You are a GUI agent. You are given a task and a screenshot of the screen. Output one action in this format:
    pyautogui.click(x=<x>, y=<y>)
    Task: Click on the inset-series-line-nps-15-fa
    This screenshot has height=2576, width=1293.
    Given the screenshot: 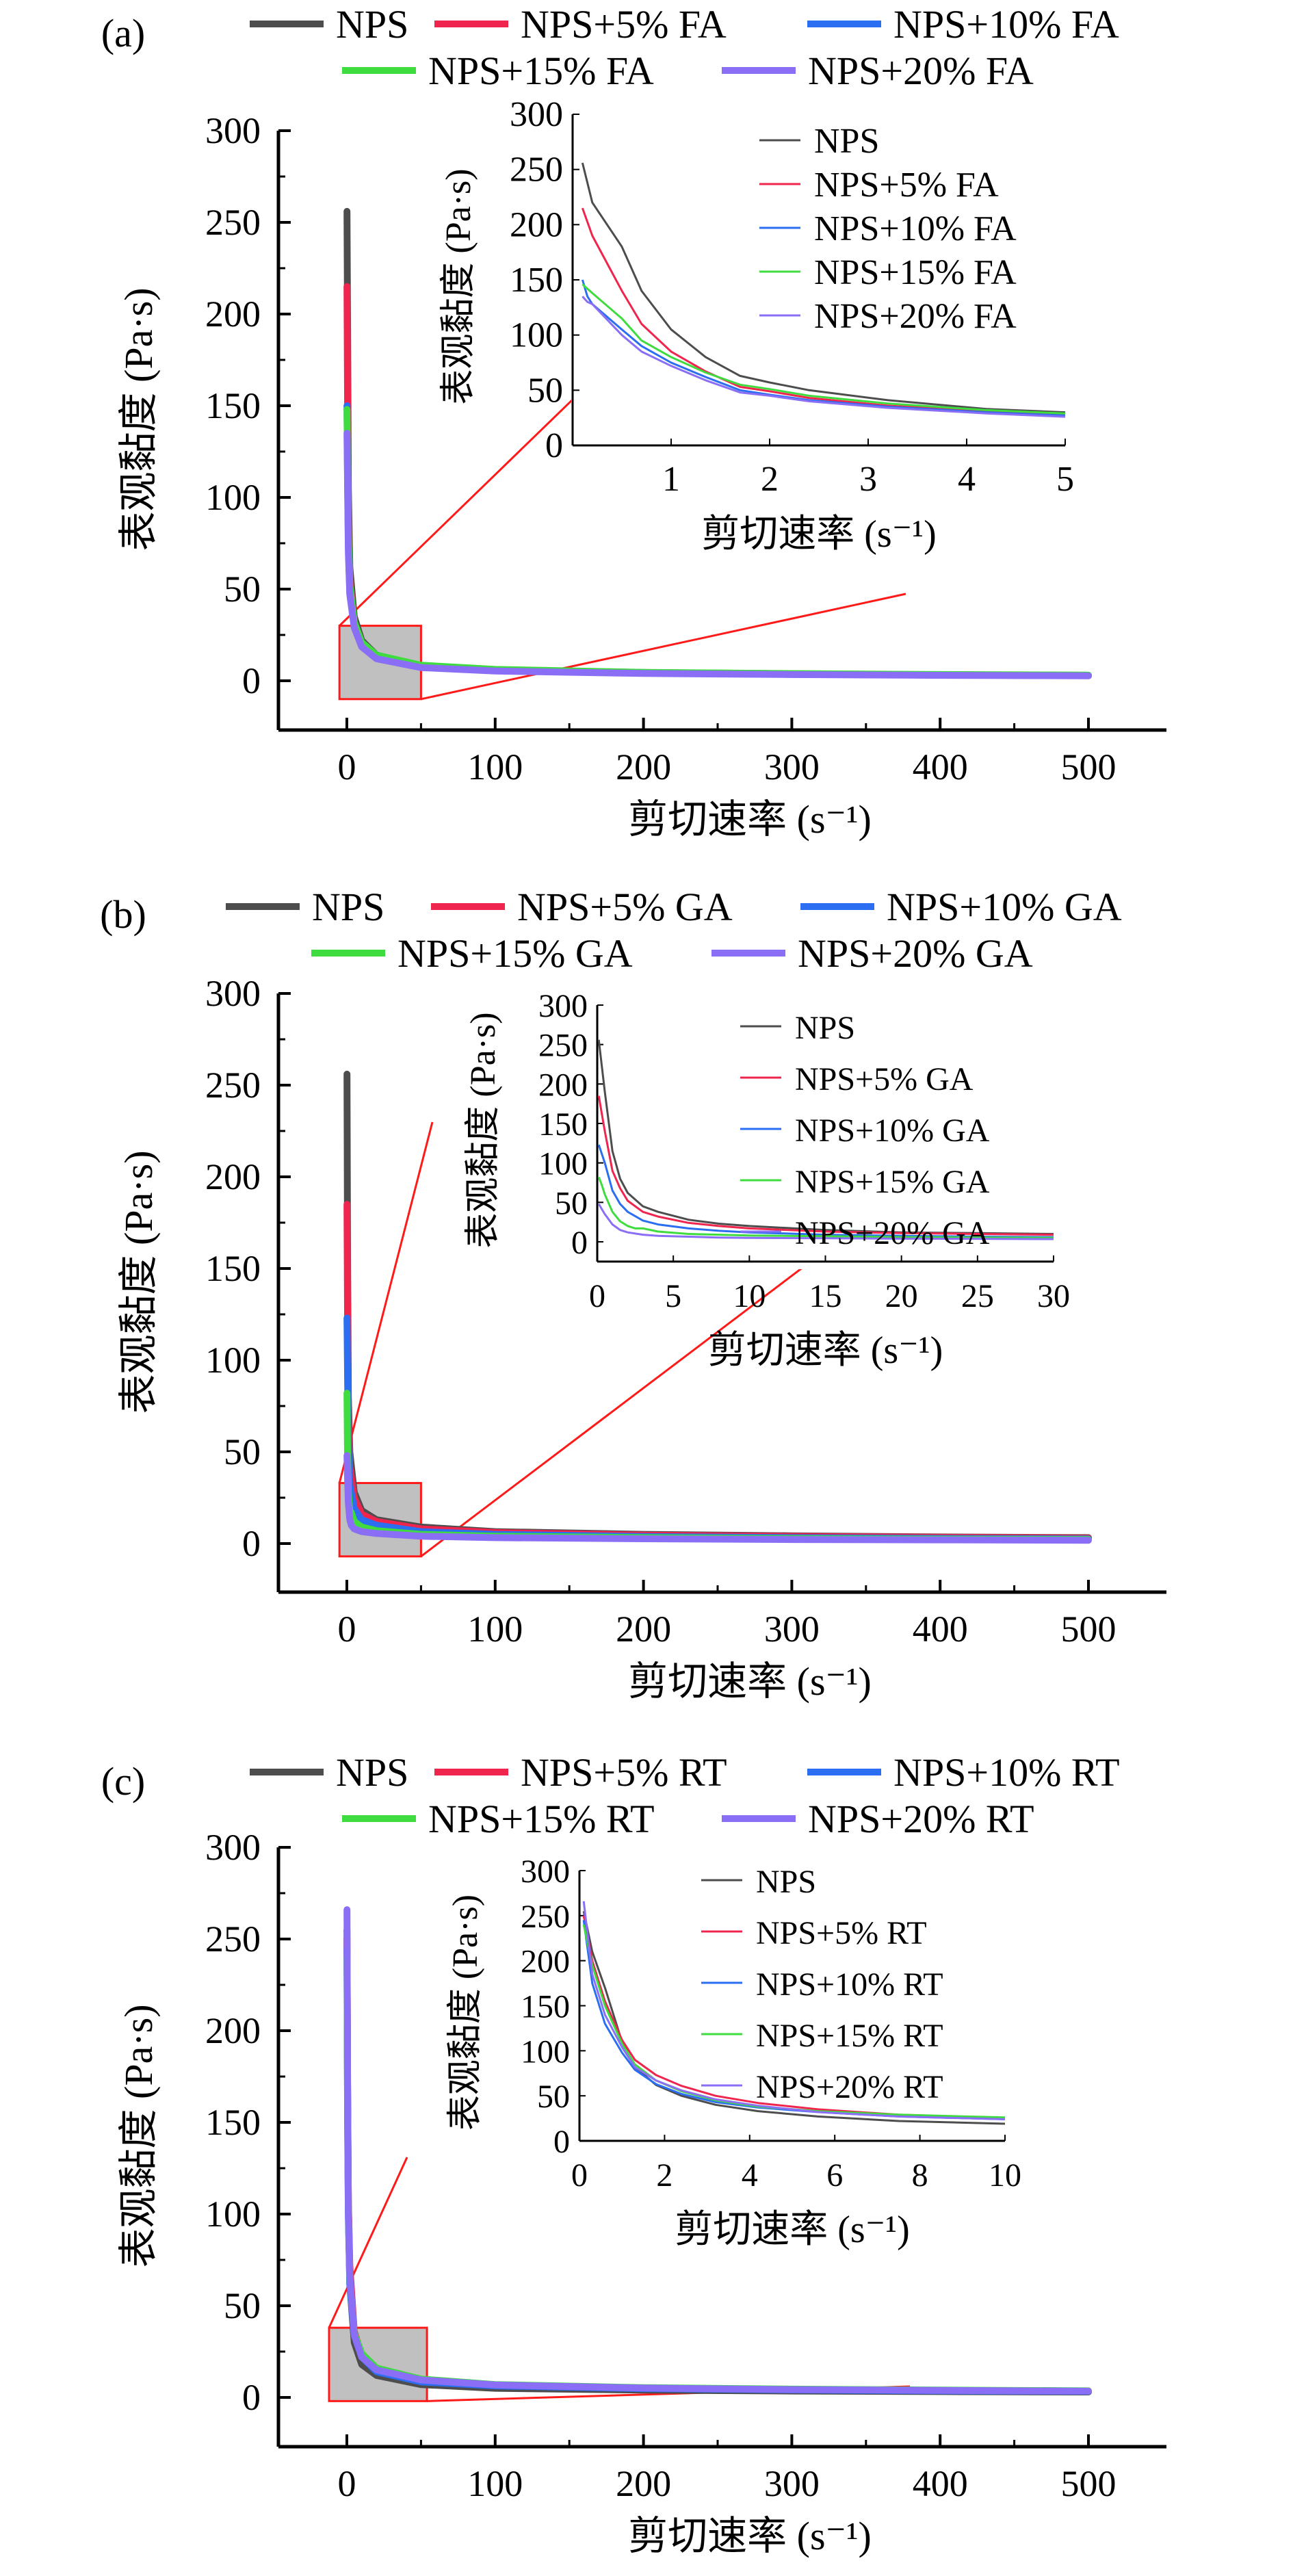 What is the action you would take?
    pyautogui.click(x=824, y=349)
    